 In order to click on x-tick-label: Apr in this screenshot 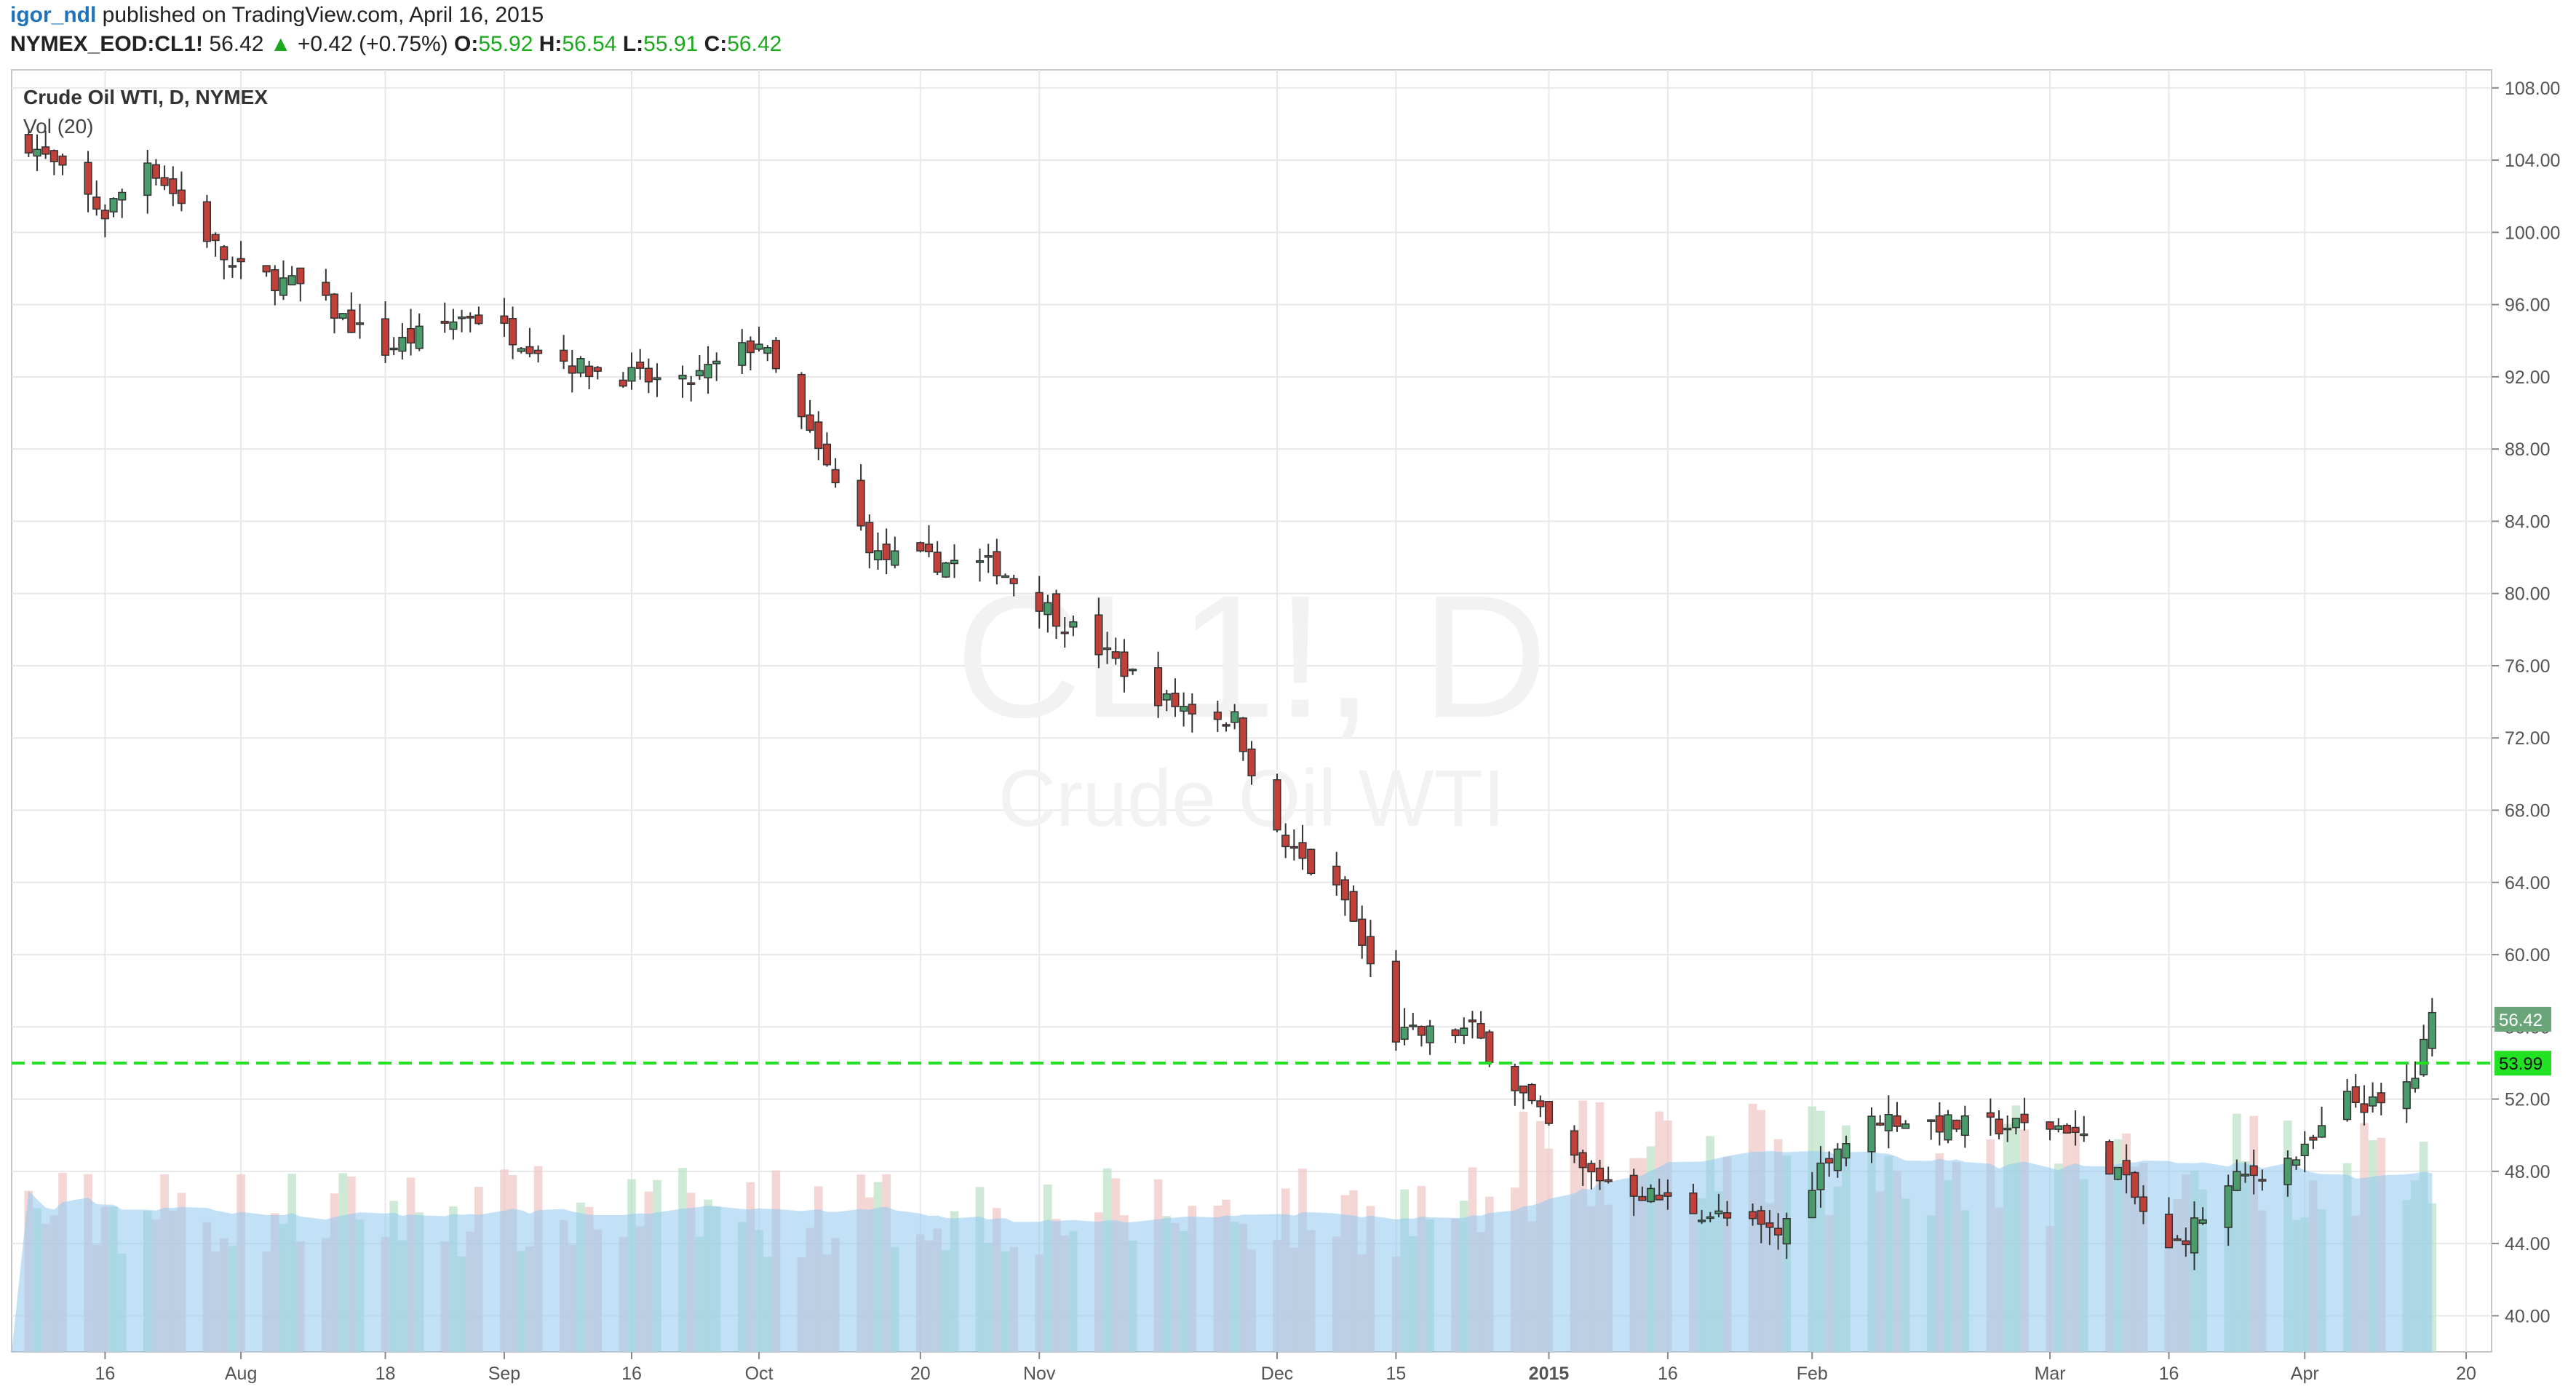, I will do `click(2305, 1374)`.